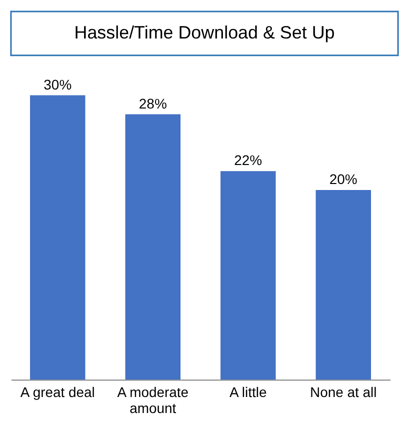  What do you see at coordinates (248, 160) in the screenshot?
I see `data-label: 22%` at bounding box center [248, 160].